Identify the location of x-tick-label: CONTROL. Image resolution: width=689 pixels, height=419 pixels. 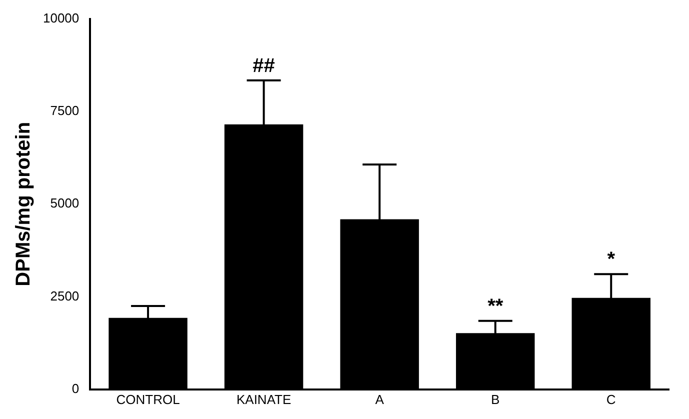
(148, 399).